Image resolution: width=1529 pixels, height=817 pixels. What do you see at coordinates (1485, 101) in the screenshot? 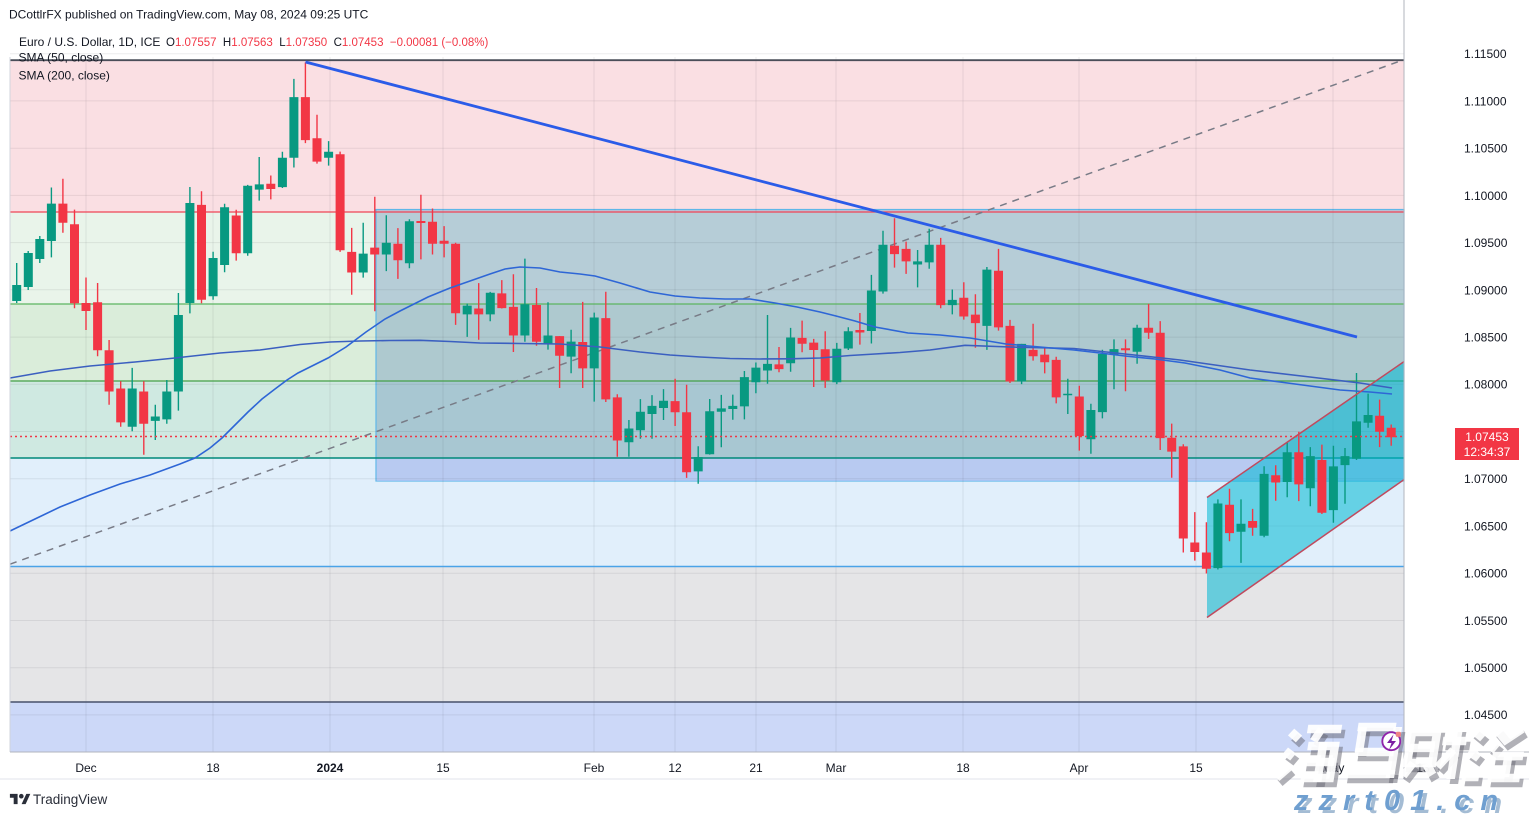
I see `svg-text: 1.11000` at bounding box center [1485, 101].